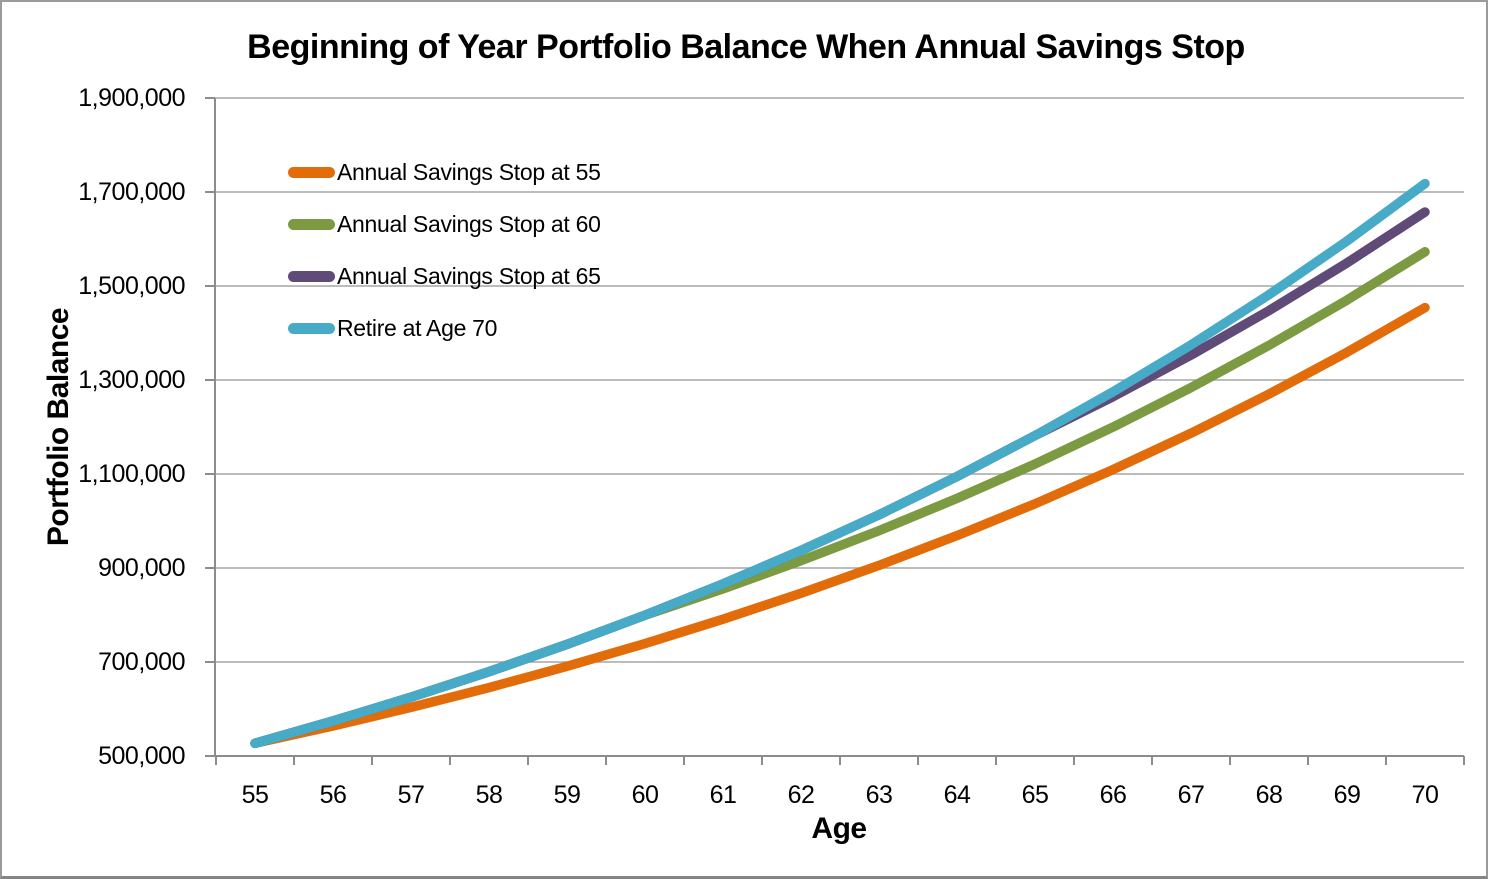  I want to click on y-tick-label: 900,000, so click(141, 568).